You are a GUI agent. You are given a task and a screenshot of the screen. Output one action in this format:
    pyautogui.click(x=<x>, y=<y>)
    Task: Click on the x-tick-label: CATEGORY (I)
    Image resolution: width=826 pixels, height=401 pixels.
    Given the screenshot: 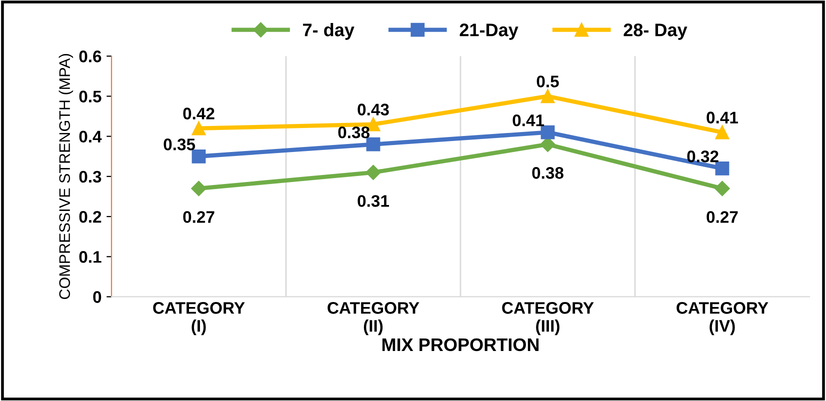 What is the action you would take?
    pyautogui.click(x=199, y=319)
    